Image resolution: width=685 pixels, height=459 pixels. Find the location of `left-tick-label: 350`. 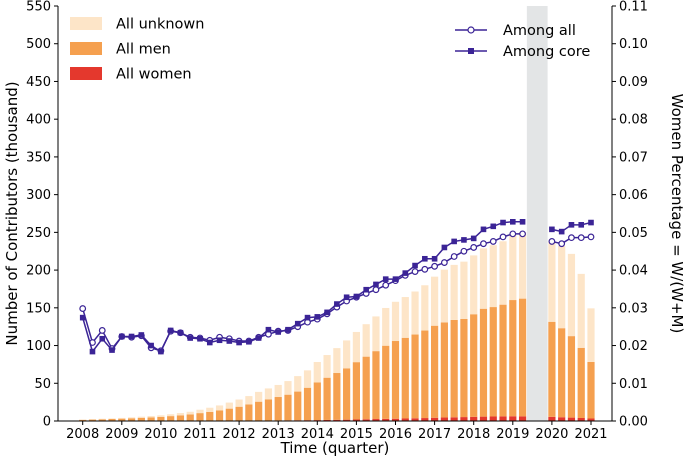

left-tick-label: 350 is located at coordinates (38, 157).